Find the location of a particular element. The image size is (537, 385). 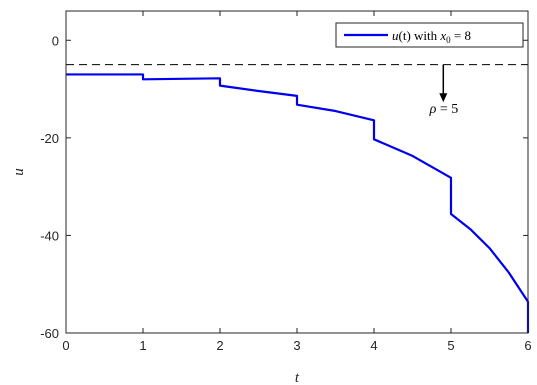

y-tick-label: -40 is located at coordinates (49, 235).